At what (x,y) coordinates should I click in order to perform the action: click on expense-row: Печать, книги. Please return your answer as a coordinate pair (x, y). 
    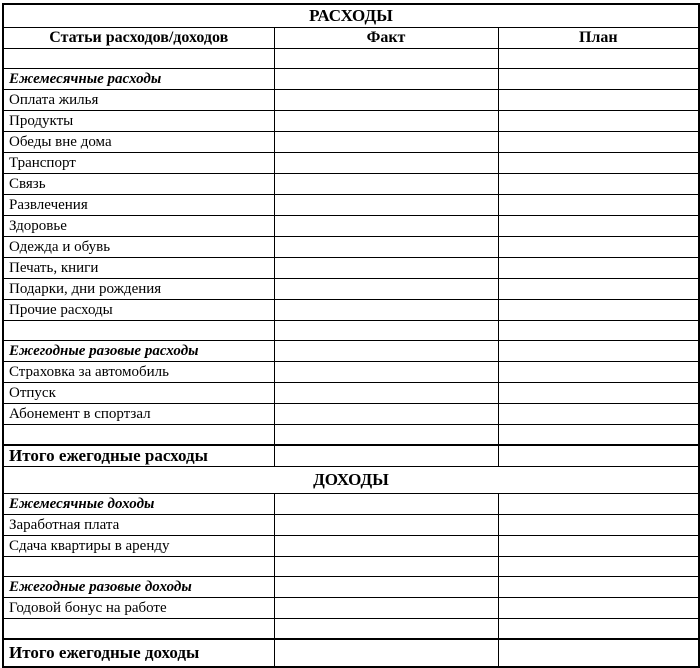
    Looking at the image, I should click on (351, 268).